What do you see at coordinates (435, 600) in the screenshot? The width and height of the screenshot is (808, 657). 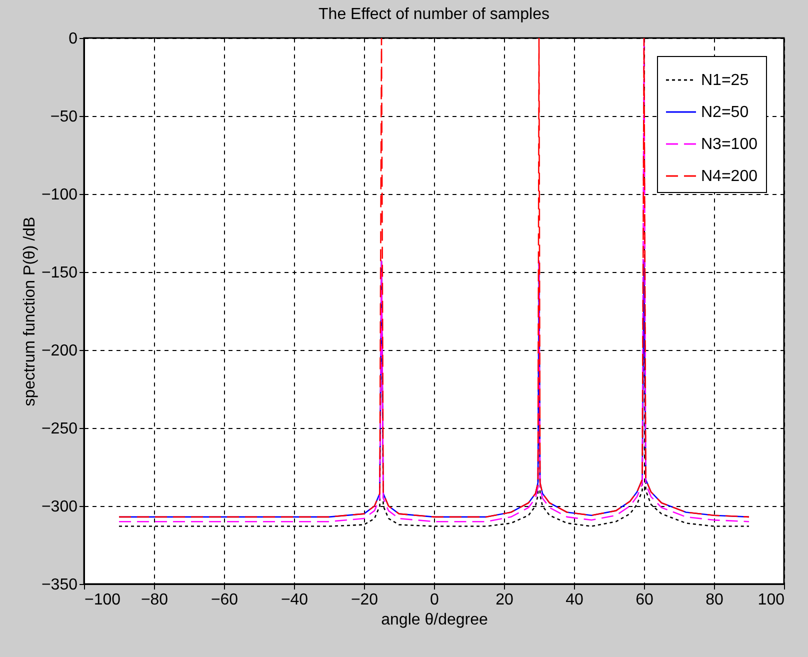 I see `x-tick-label: 0` at bounding box center [435, 600].